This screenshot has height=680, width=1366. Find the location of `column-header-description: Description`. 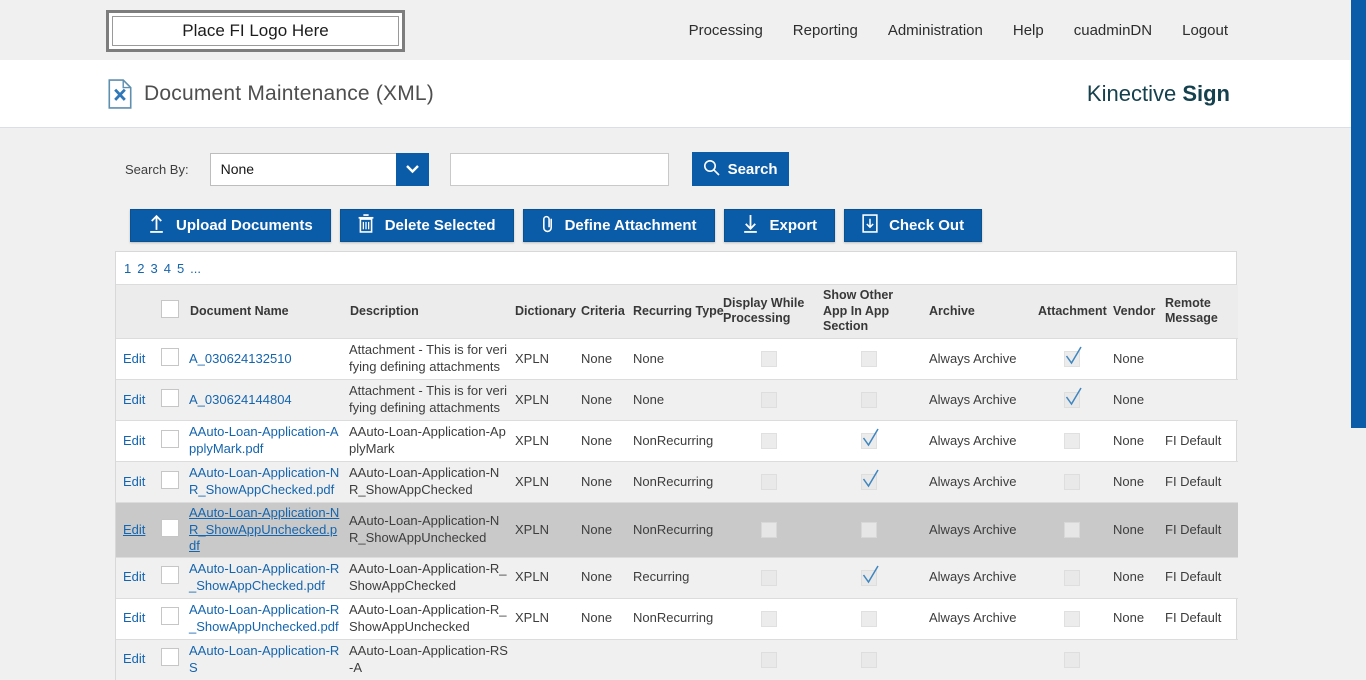

column-header-description: Description is located at coordinates (428, 312).